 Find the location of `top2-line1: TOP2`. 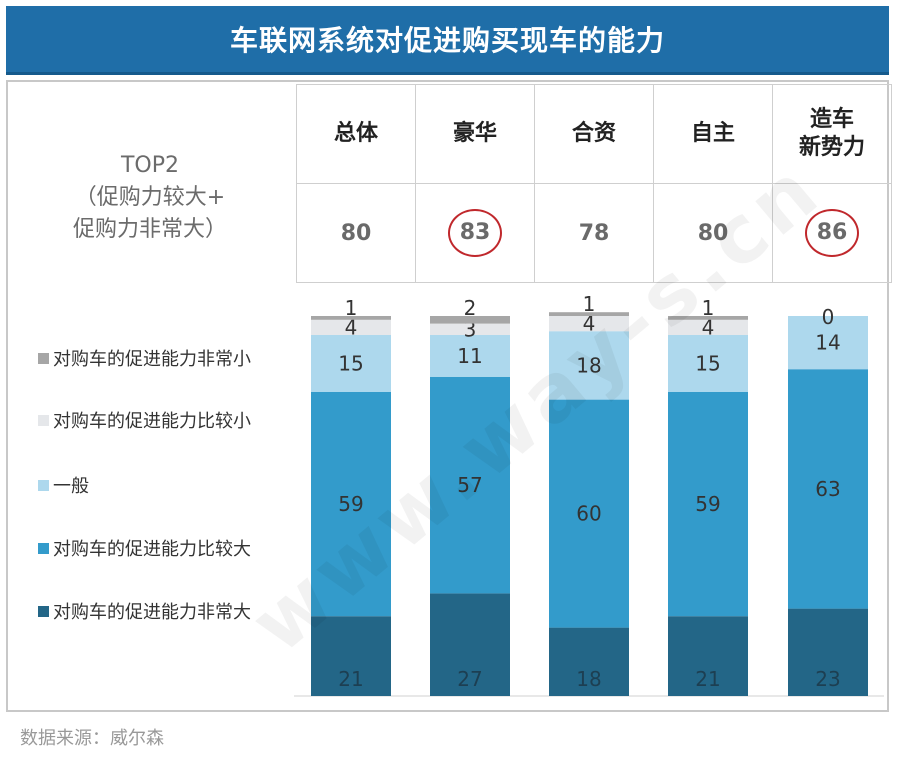

top2-line1: TOP2 is located at coordinates (150, 165).